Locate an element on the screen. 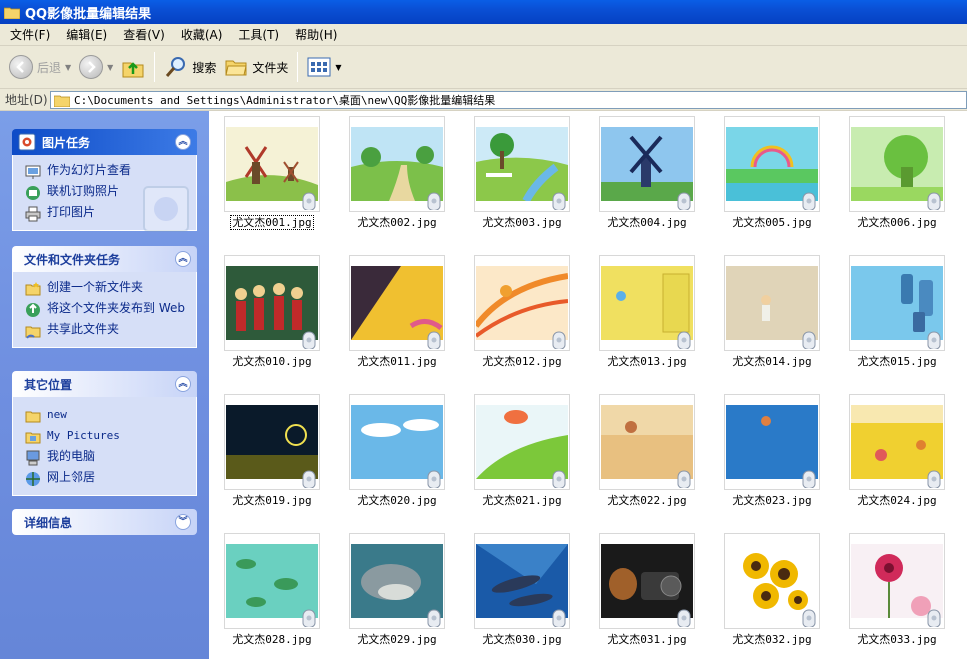 The width and height of the screenshot is (967, 659). file-item: 尤文杰023.jpg is located at coordinates (772, 451).